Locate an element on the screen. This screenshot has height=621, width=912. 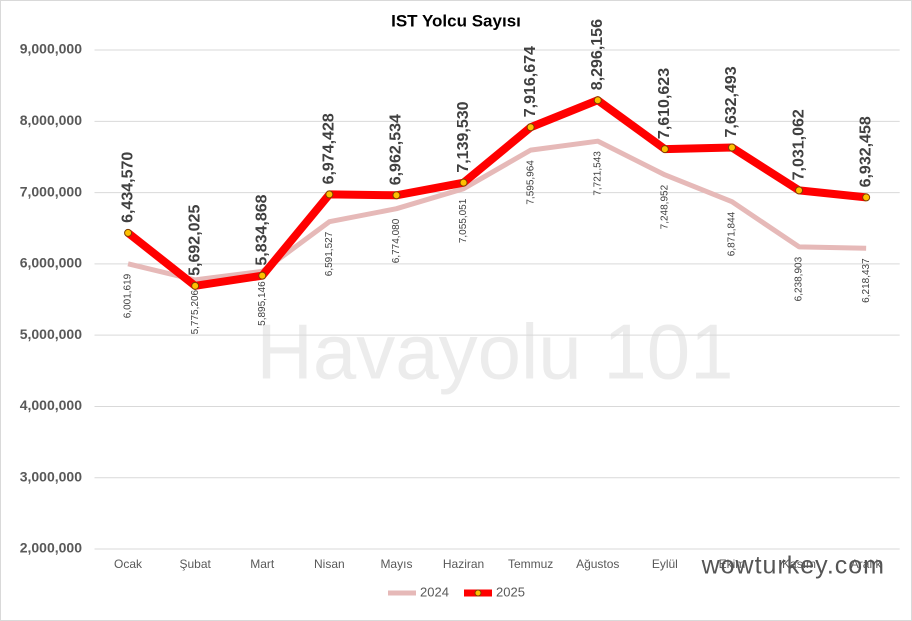
data-label: 5,895,146 is located at coordinates (262, 303).